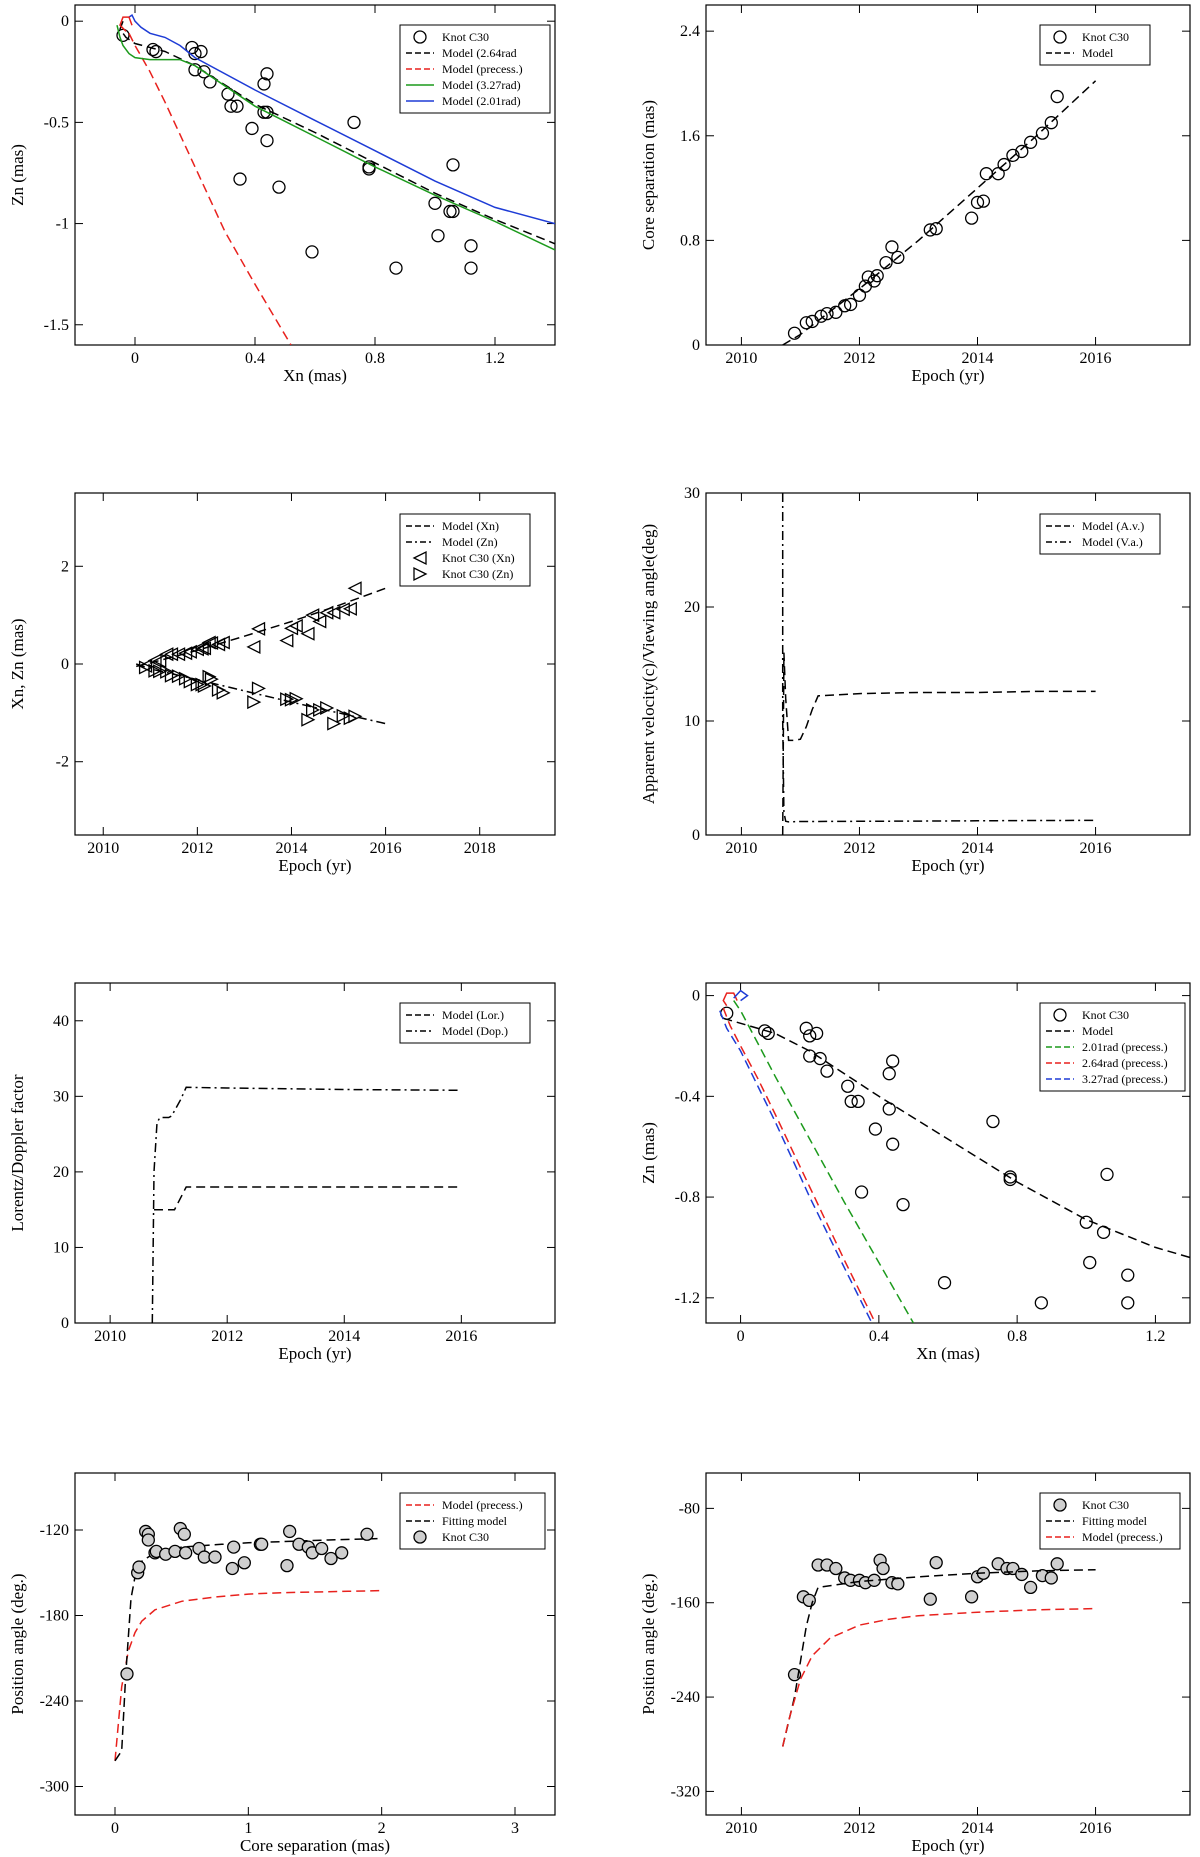  I want to click on legend-label: Model (Lor.), so click(473, 1015).